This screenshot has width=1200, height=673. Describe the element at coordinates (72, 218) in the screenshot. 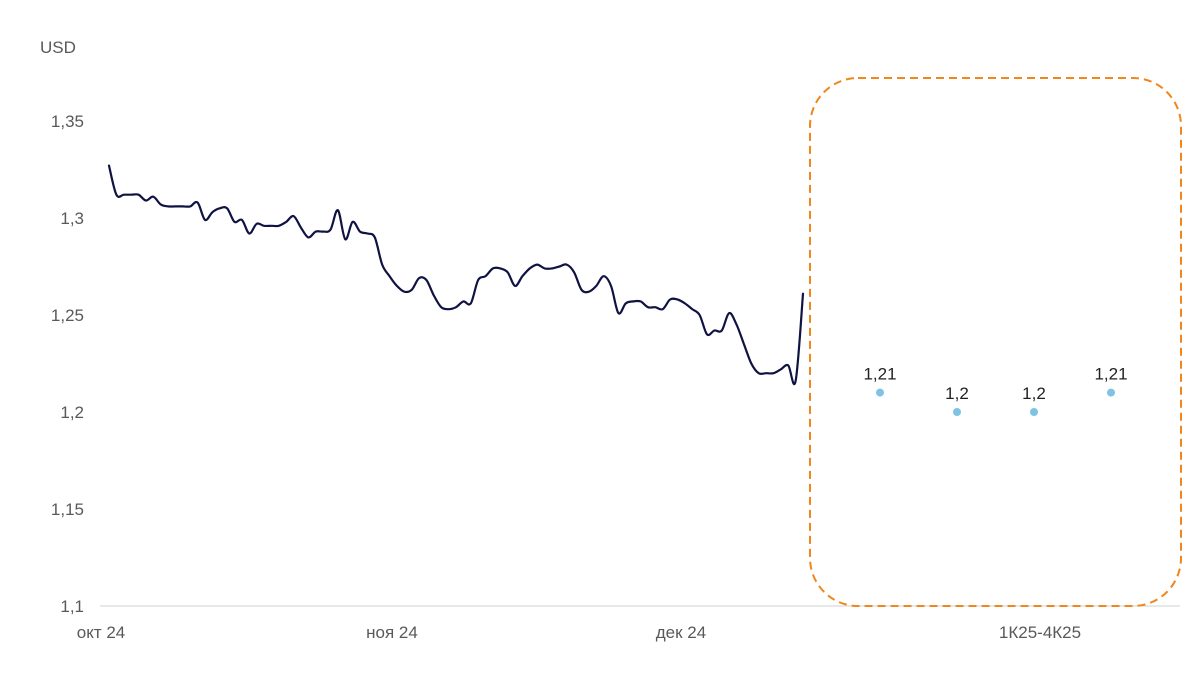

I see `y-tick-label: 1,3` at that location.